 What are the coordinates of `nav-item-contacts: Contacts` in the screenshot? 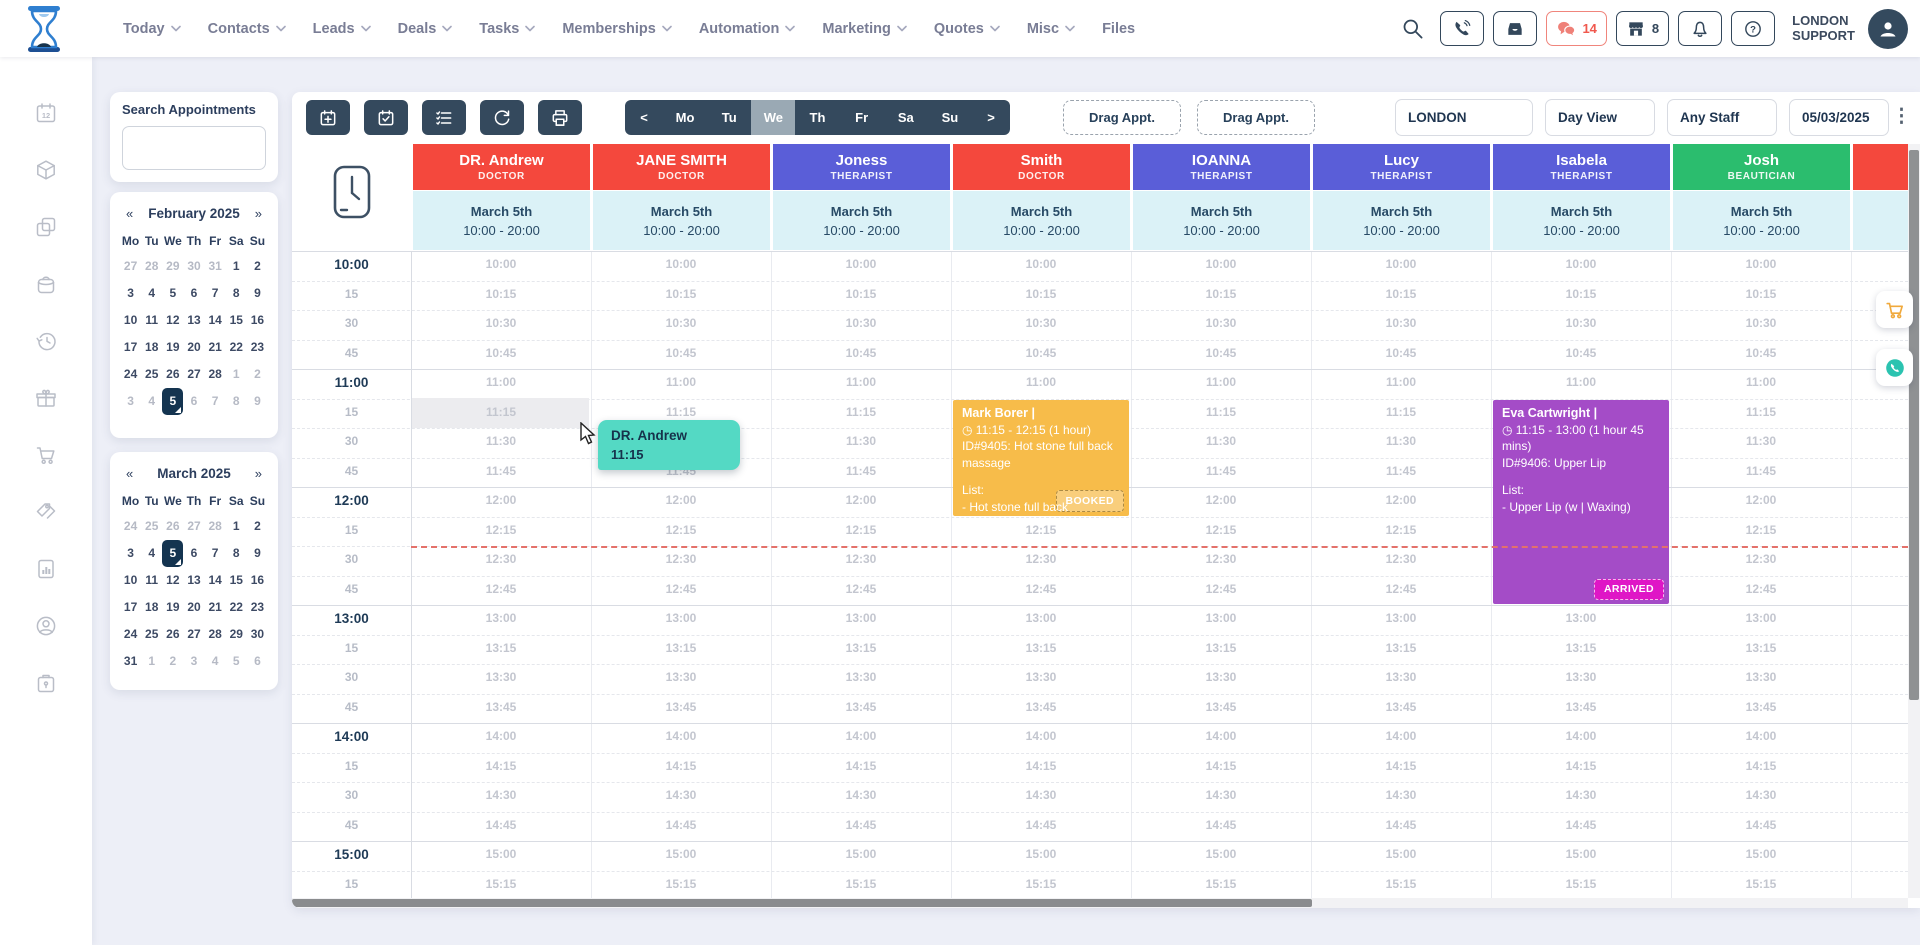 It's located at (247, 29).